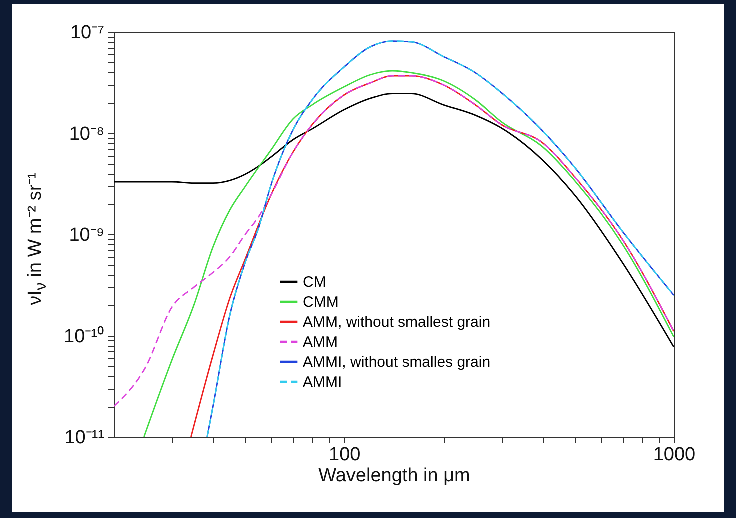 The height and width of the screenshot is (518, 736). What do you see at coordinates (314, 282) in the screenshot?
I see `legend-label: CM` at bounding box center [314, 282].